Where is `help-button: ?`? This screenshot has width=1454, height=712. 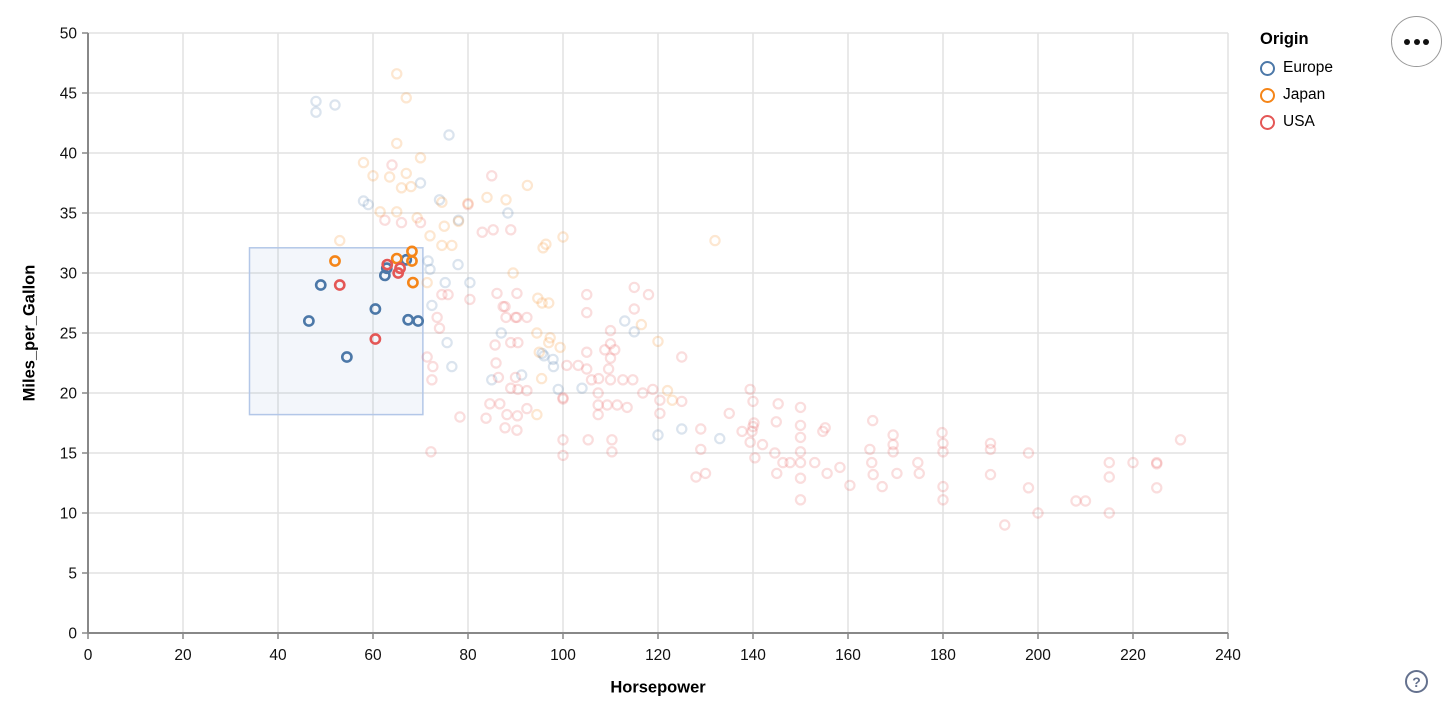 help-button: ? is located at coordinates (1416, 681).